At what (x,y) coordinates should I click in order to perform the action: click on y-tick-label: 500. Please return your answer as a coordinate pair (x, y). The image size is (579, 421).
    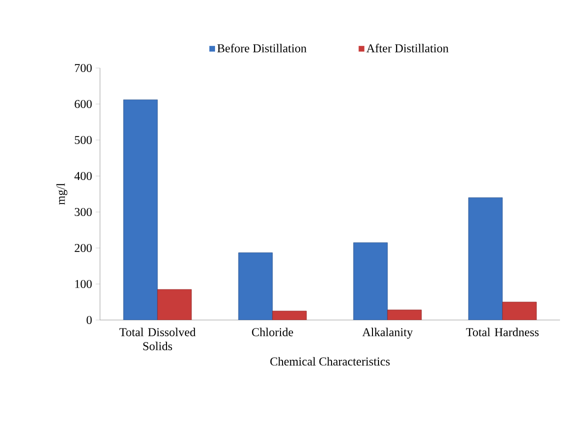
    Looking at the image, I should click on (83, 140).